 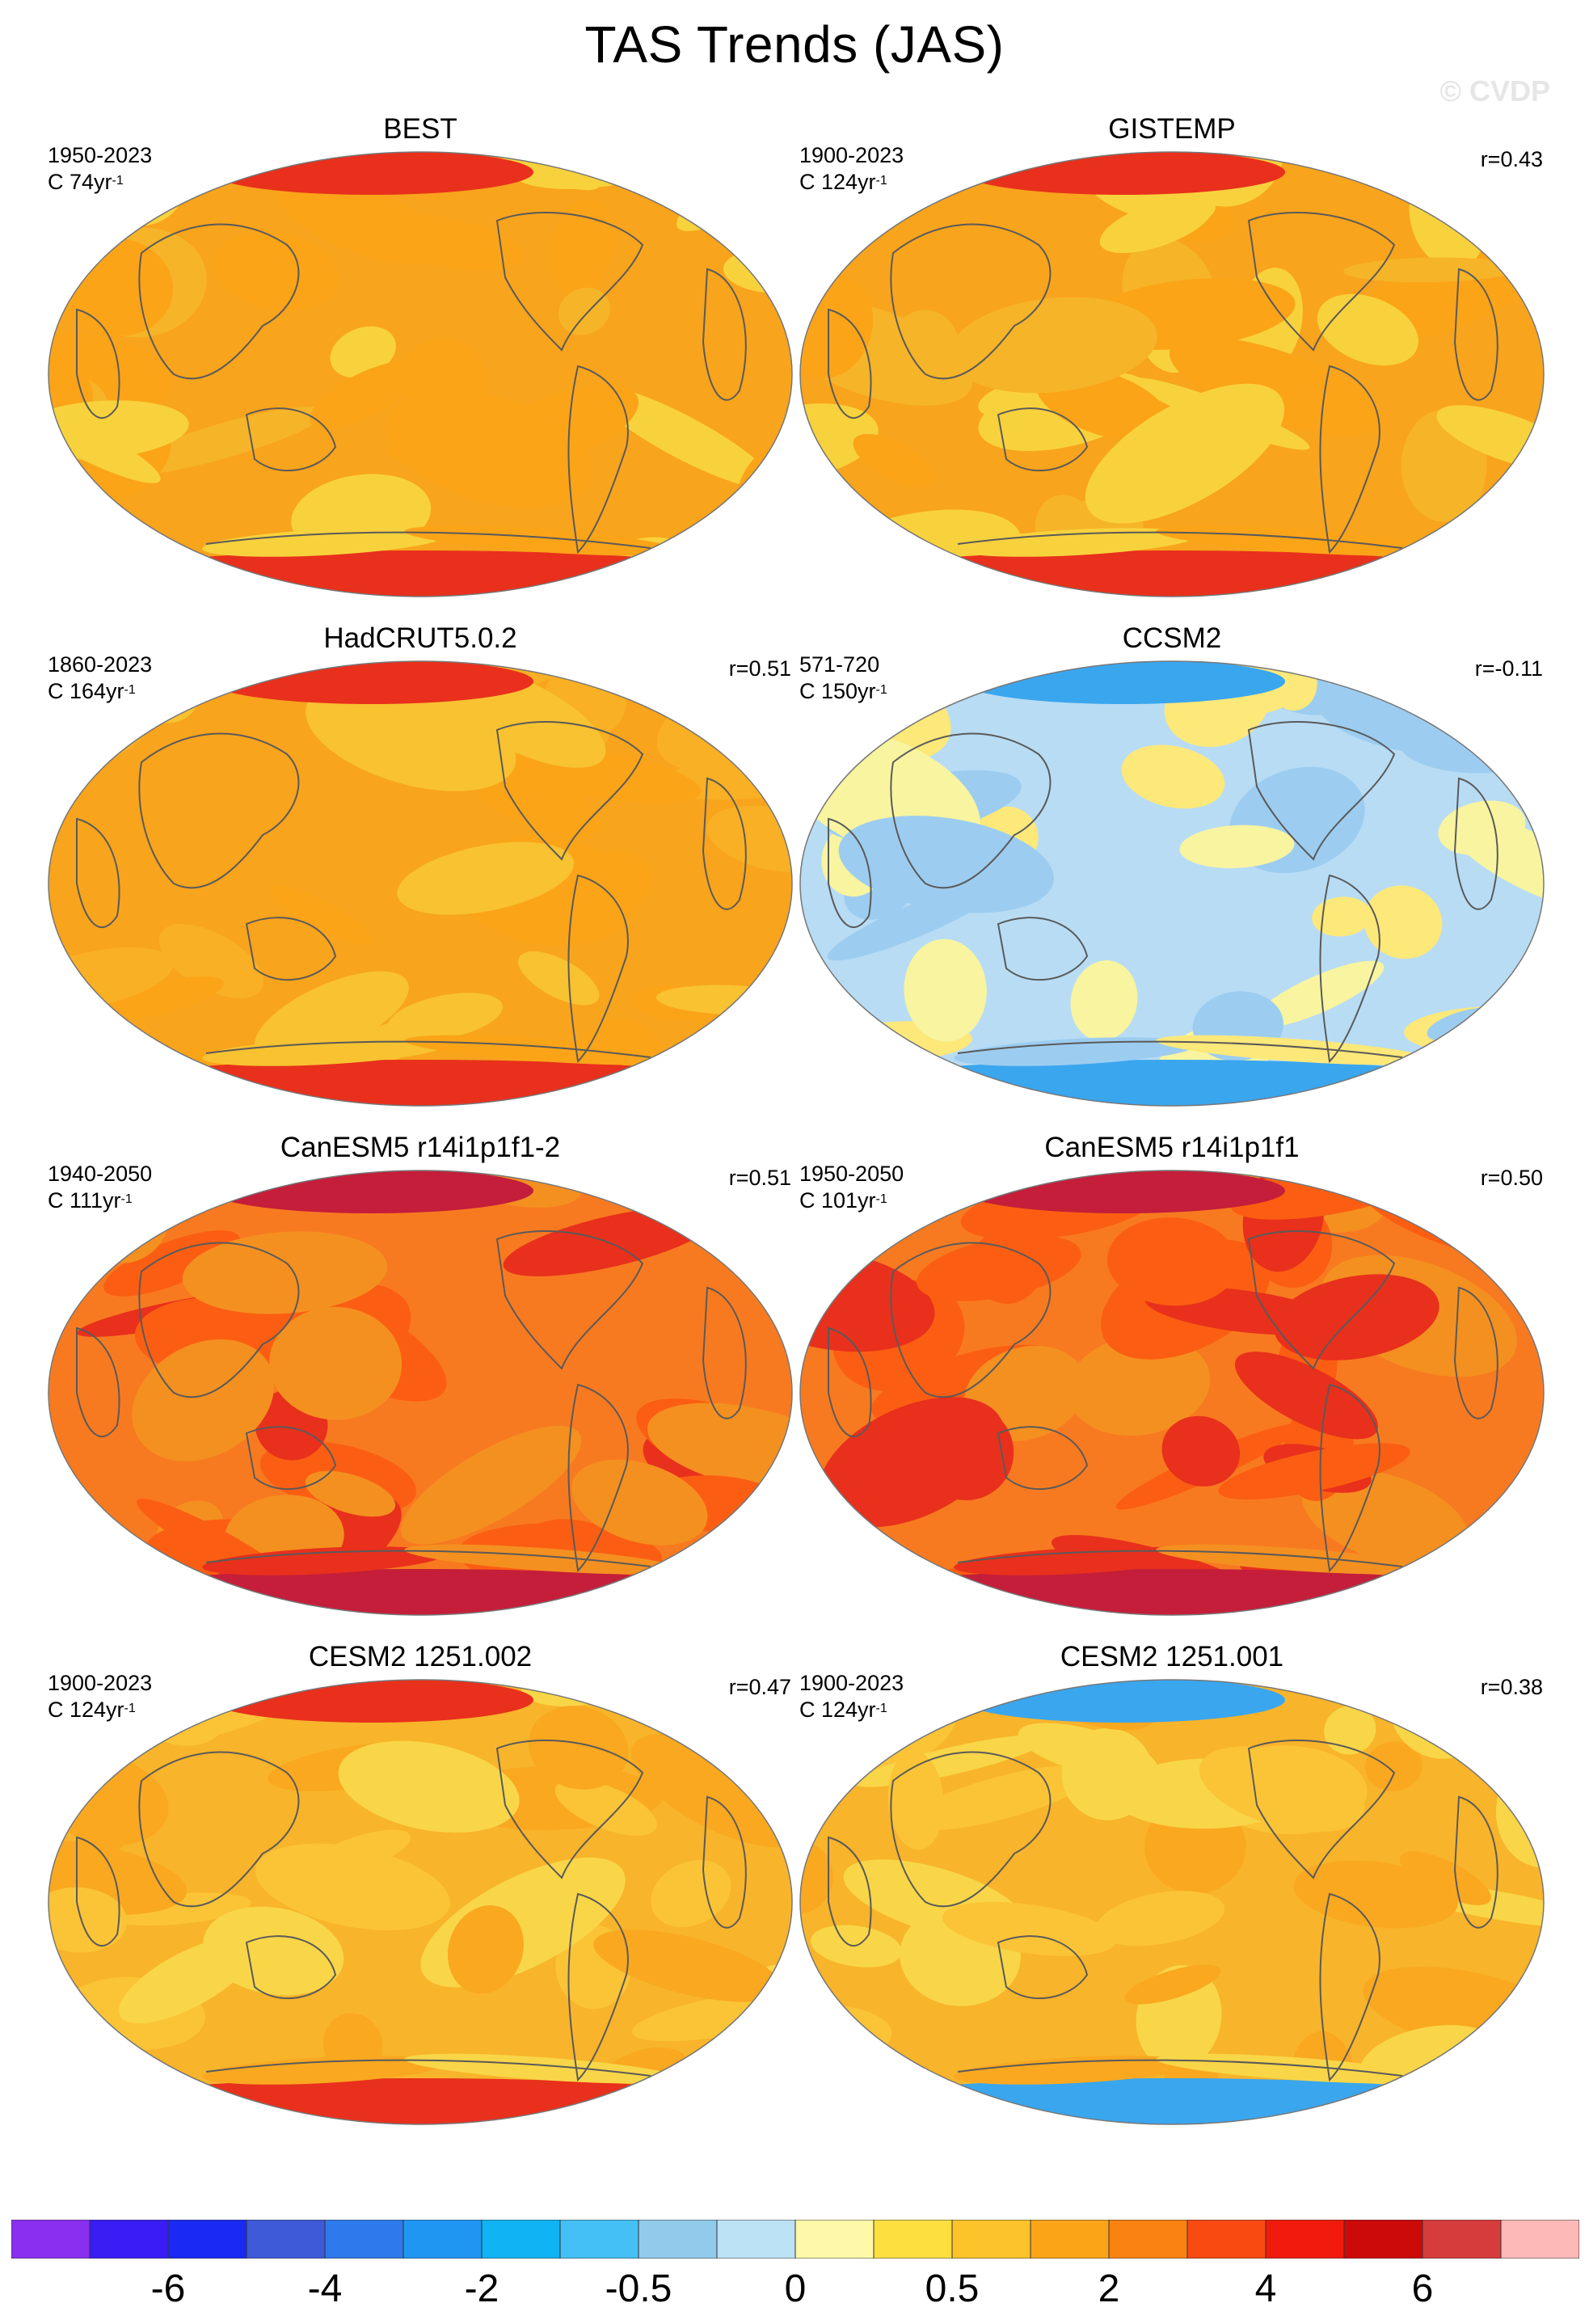 I want to click on colorbar-label: 2, so click(x=1109, y=2289).